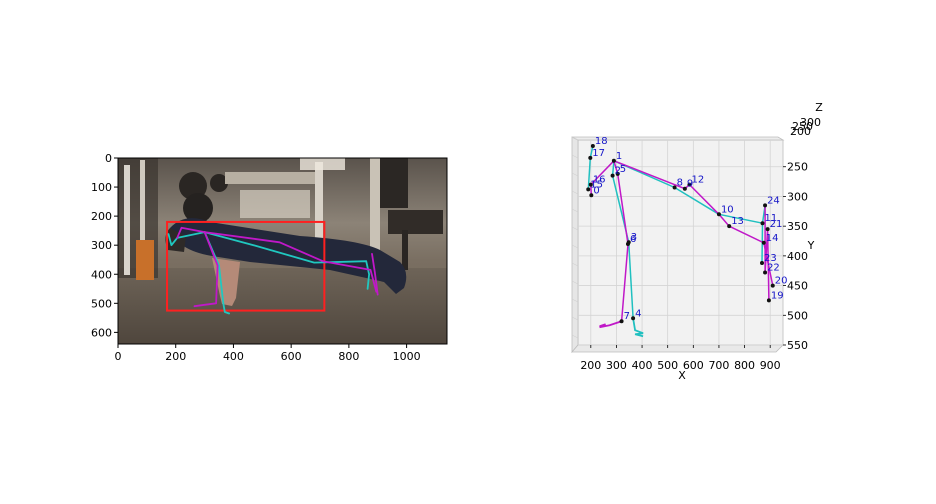 The image size is (936, 504). What do you see at coordinates (771, 218) in the screenshot?
I see `keypoint-label-11: 11` at bounding box center [771, 218].